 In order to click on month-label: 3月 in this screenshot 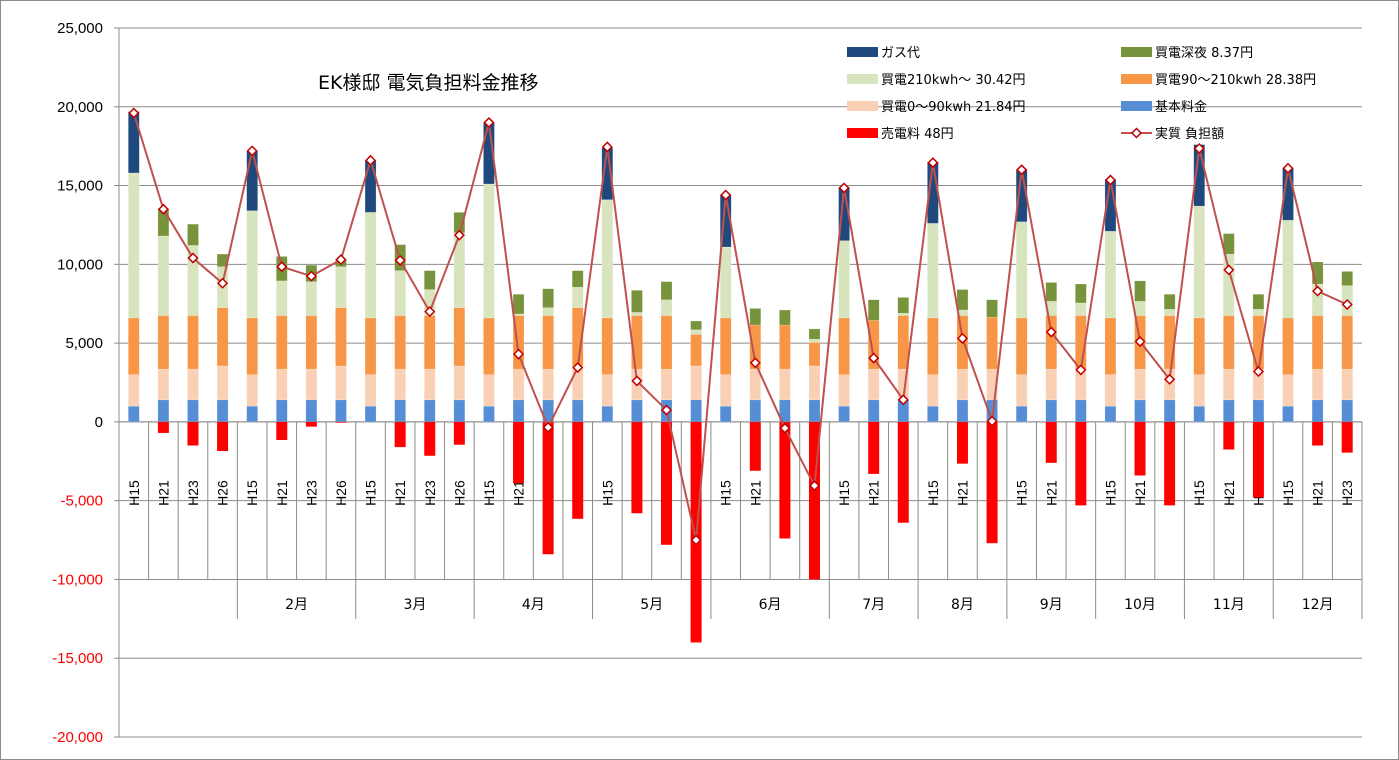, I will do `click(414, 605)`.